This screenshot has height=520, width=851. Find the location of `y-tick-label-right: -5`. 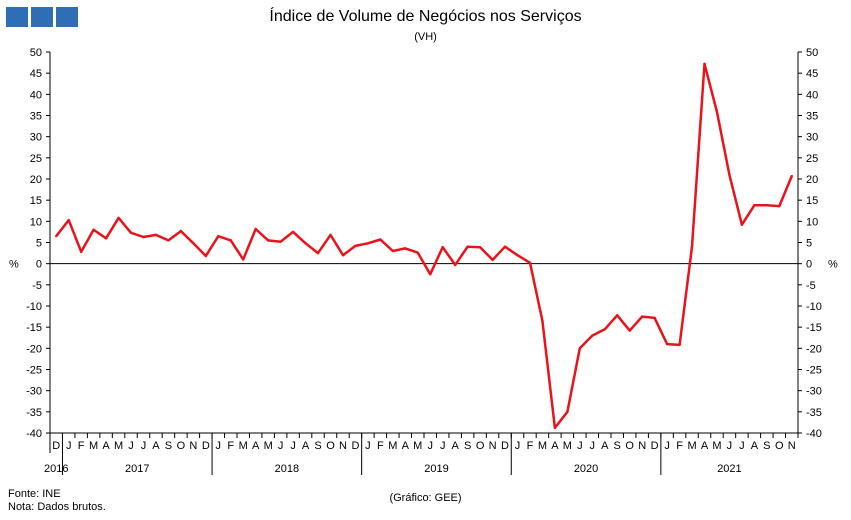

y-tick-label-right: -5 is located at coordinates (811, 286).